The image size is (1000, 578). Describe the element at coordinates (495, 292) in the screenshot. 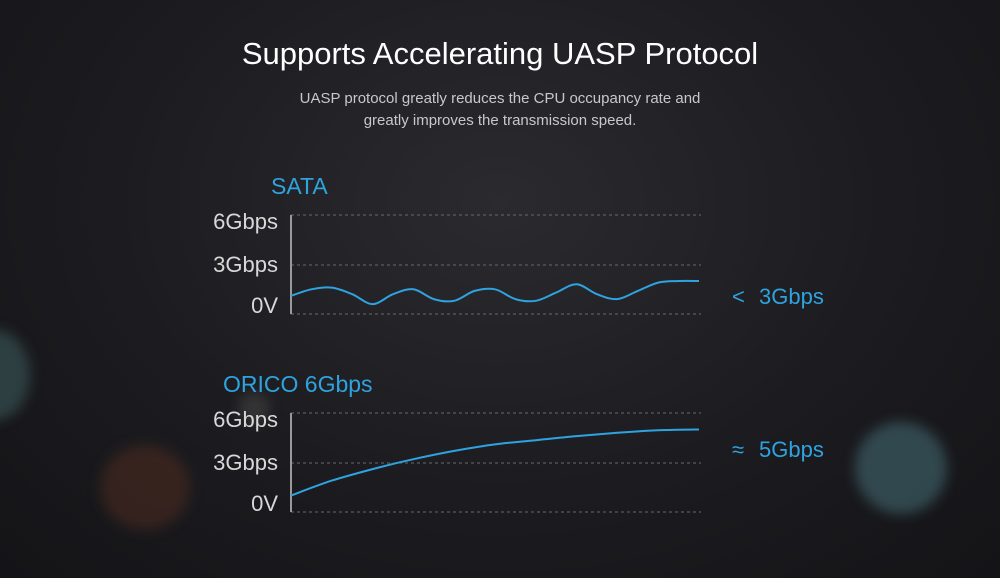

I see `series-line-sata` at that location.